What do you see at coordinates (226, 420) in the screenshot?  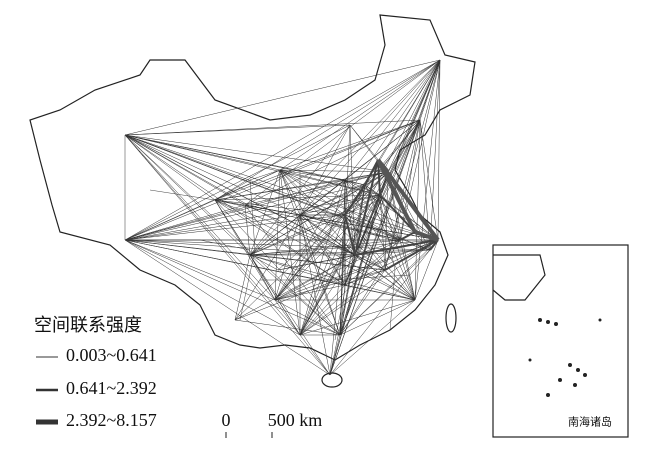 I see `scale-label: 0` at bounding box center [226, 420].